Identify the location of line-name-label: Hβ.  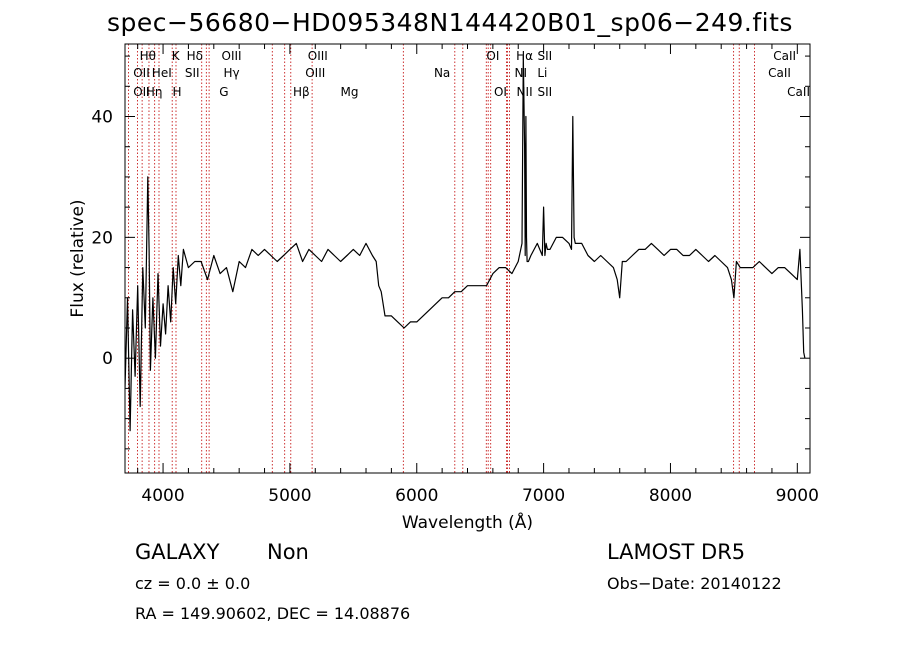
(301, 92).